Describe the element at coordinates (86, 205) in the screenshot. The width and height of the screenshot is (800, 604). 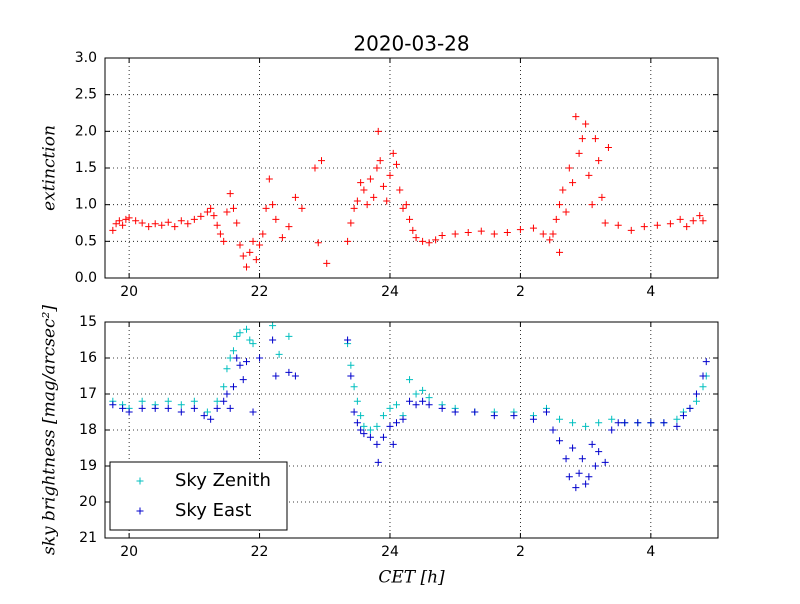
I see `y-tick-label: 1.0` at that location.